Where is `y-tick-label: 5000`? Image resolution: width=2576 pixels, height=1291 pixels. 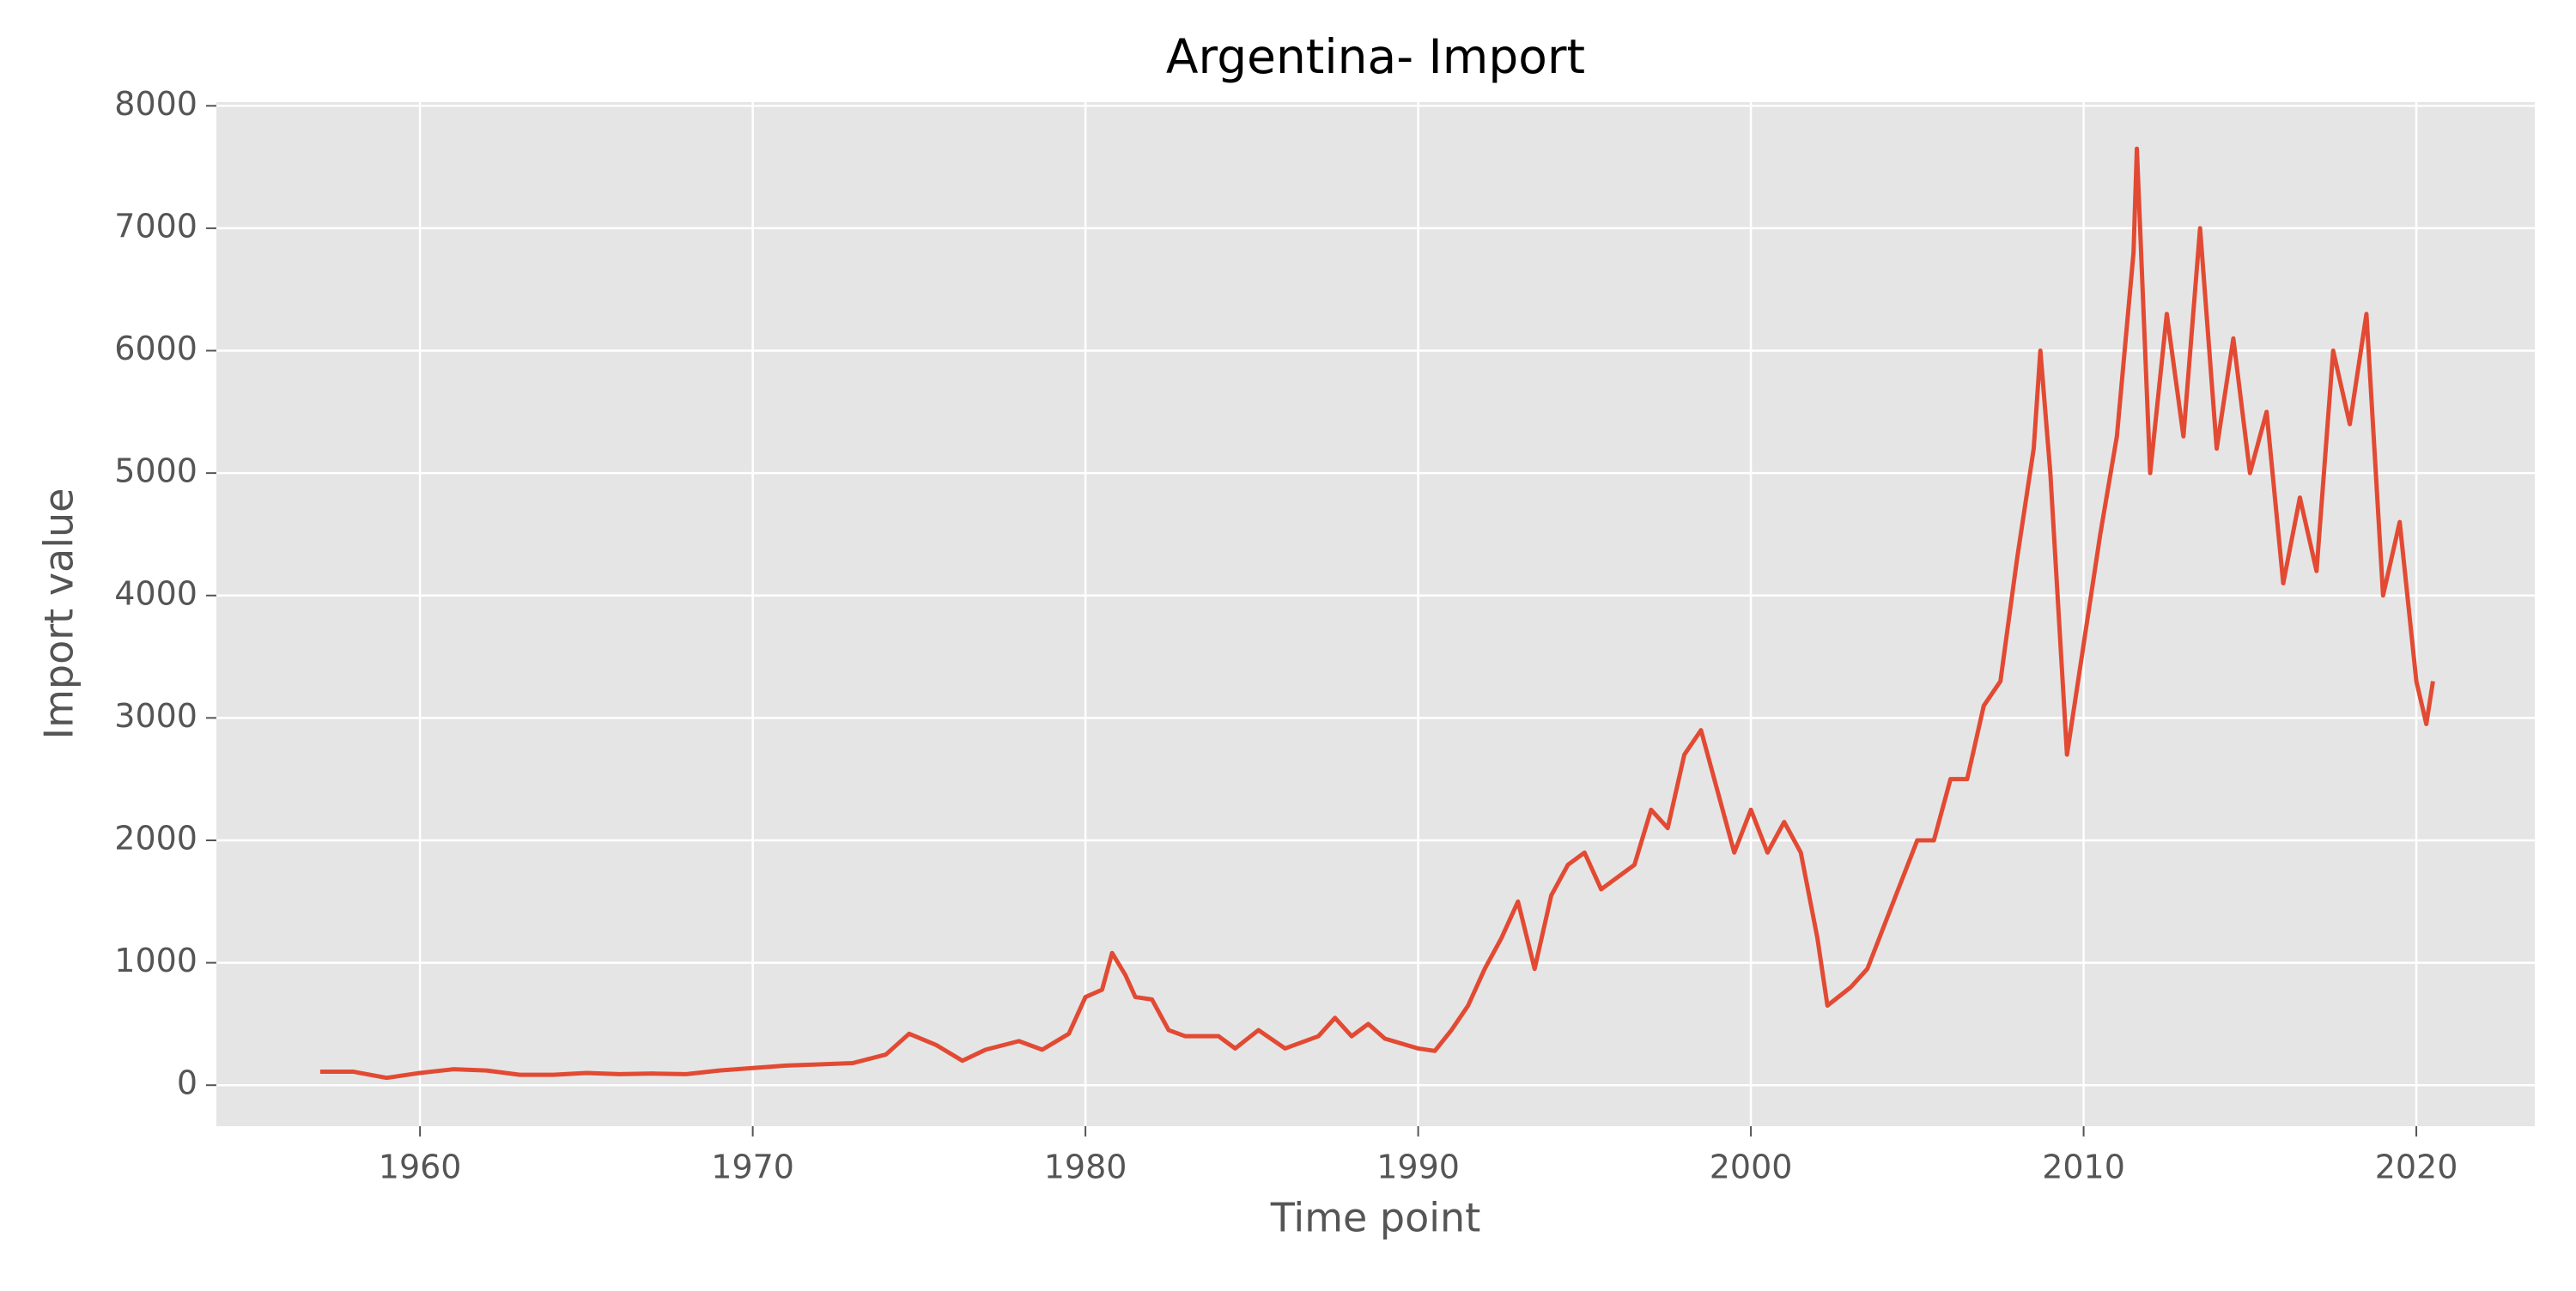
y-tick-label: 5000 is located at coordinates (155, 471).